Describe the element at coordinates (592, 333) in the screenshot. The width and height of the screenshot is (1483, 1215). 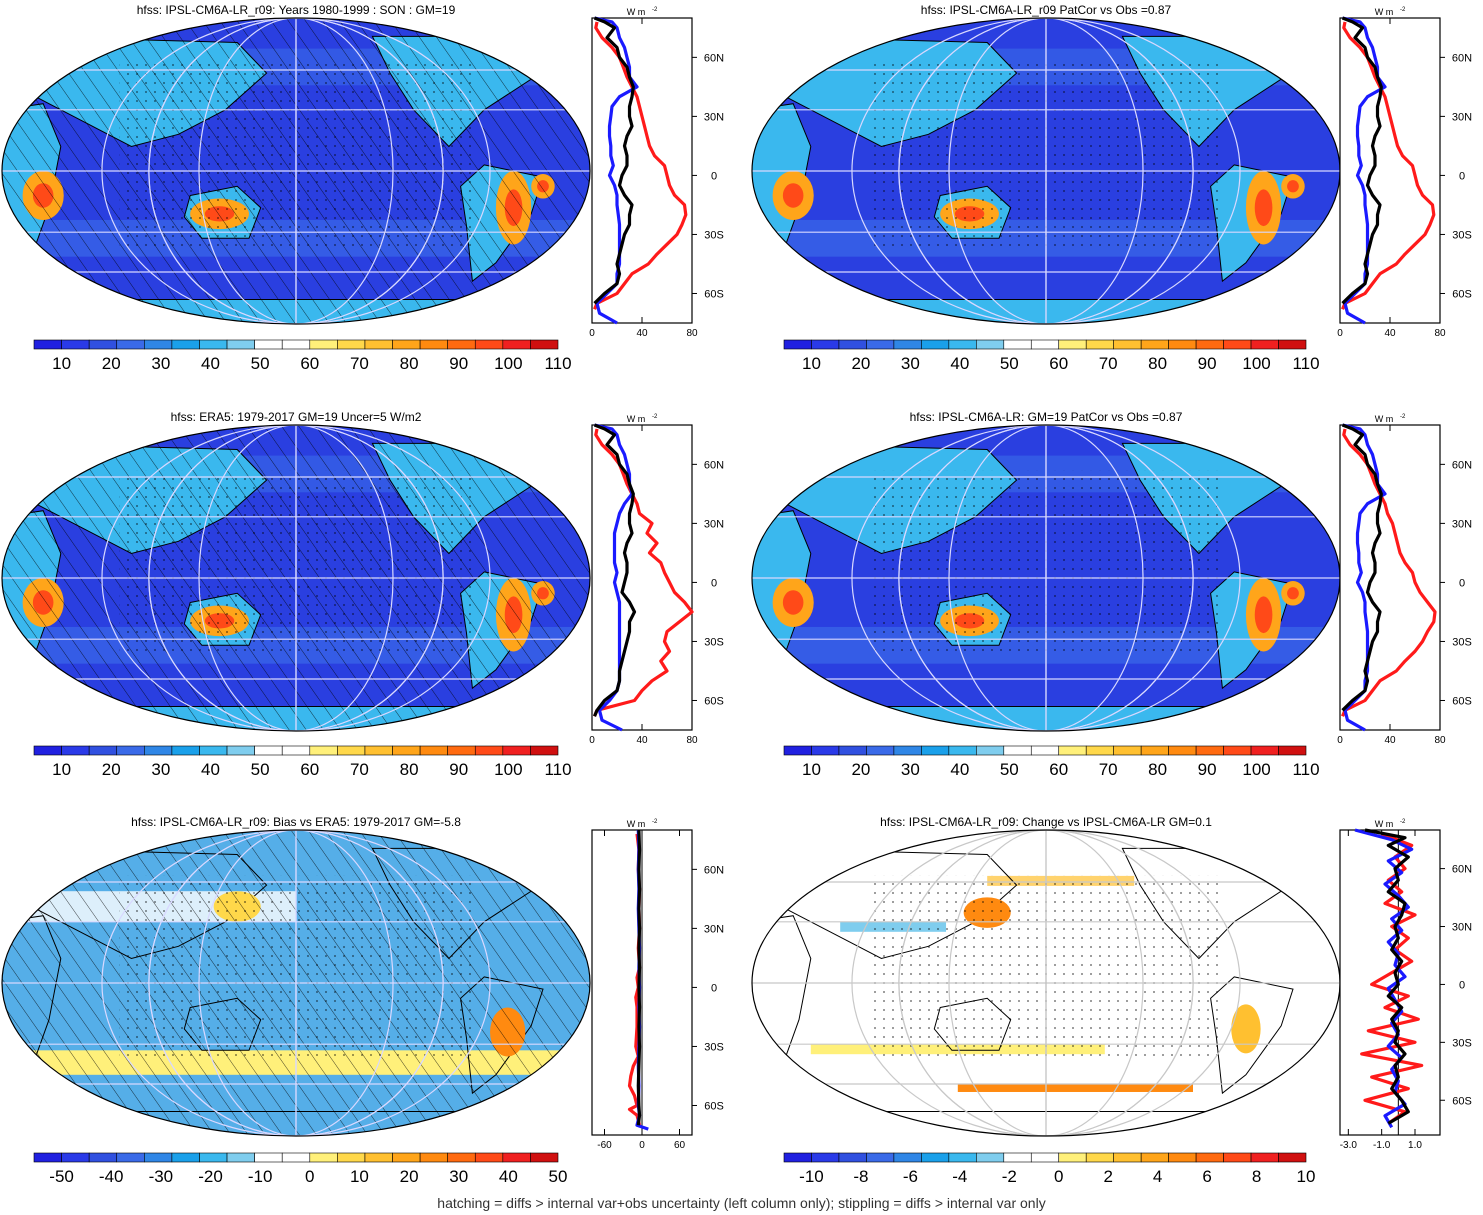
I see `profile-x-tick-label: 0` at that location.